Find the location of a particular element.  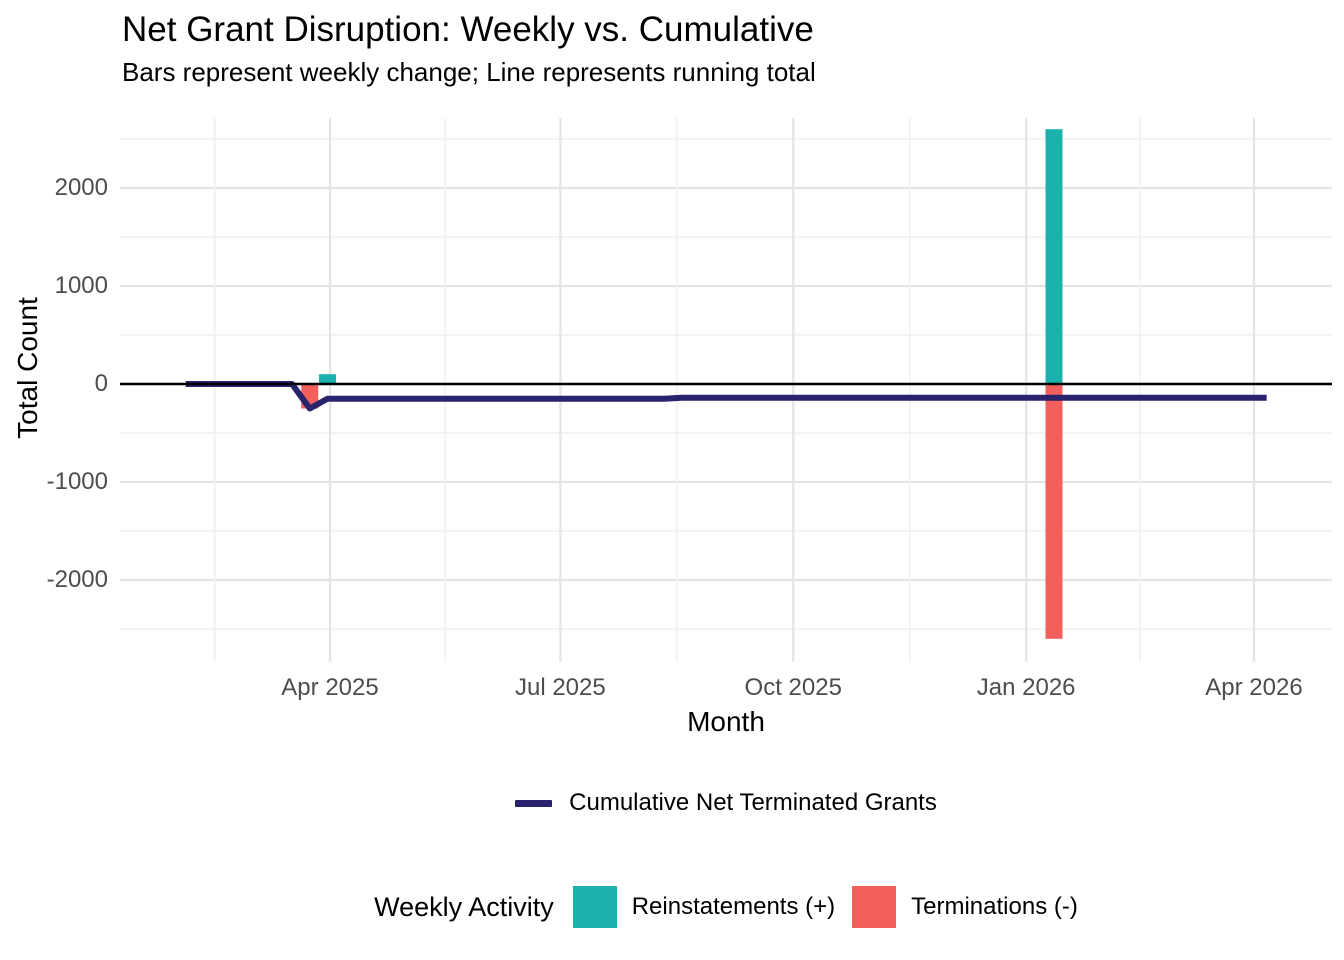

y-axis-title: Total Count is located at coordinates (27, 368).